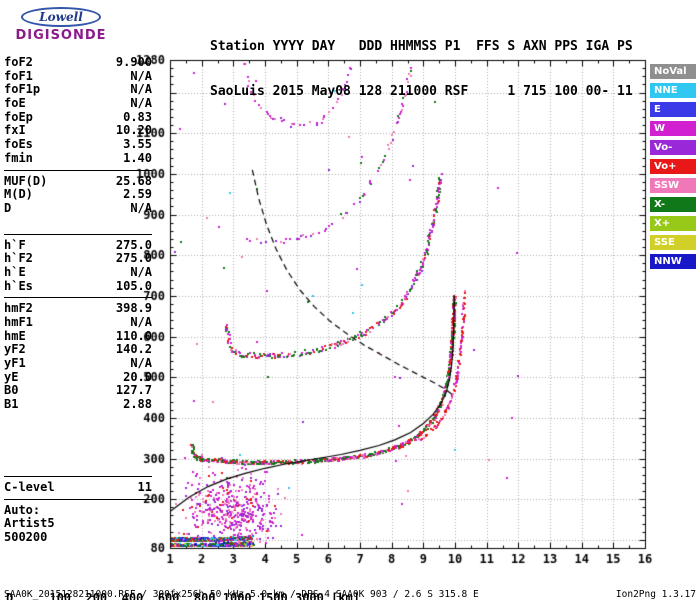 The height and width of the screenshot is (600, 700). I want to click on legend-item-x: X+, so click(673, 223).